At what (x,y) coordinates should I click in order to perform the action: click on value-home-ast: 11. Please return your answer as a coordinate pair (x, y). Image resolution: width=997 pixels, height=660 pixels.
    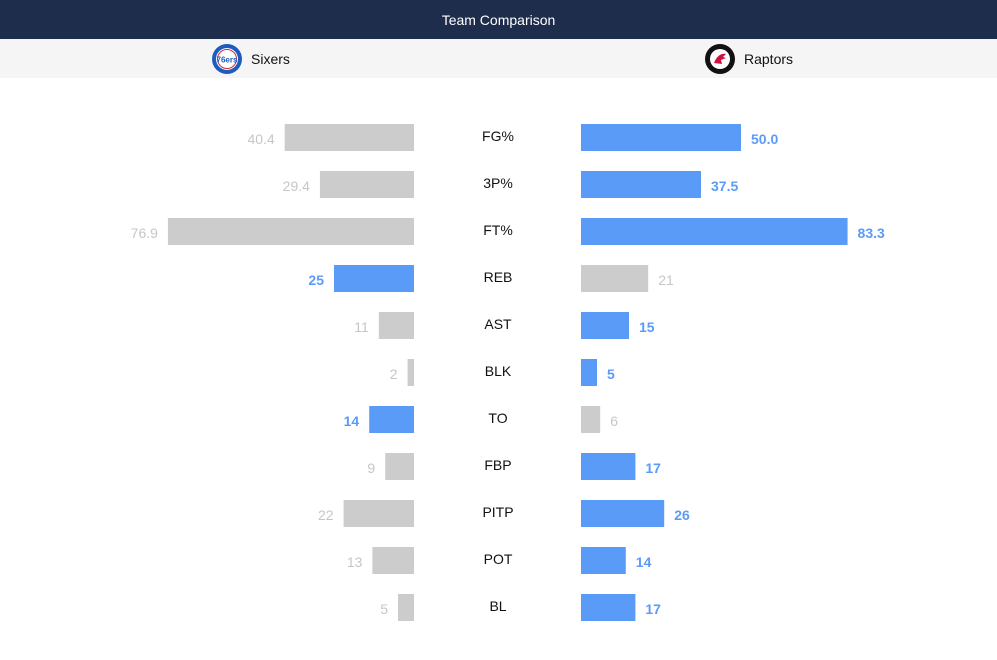
    Looking at the image, I should click on (361, 327).